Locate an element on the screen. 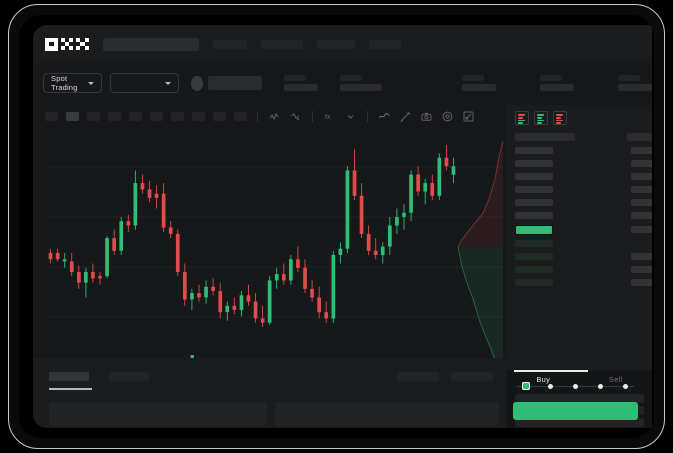 This screenshot has width=673, height=453. both-sides-icon is located at coordinates (522, 118).